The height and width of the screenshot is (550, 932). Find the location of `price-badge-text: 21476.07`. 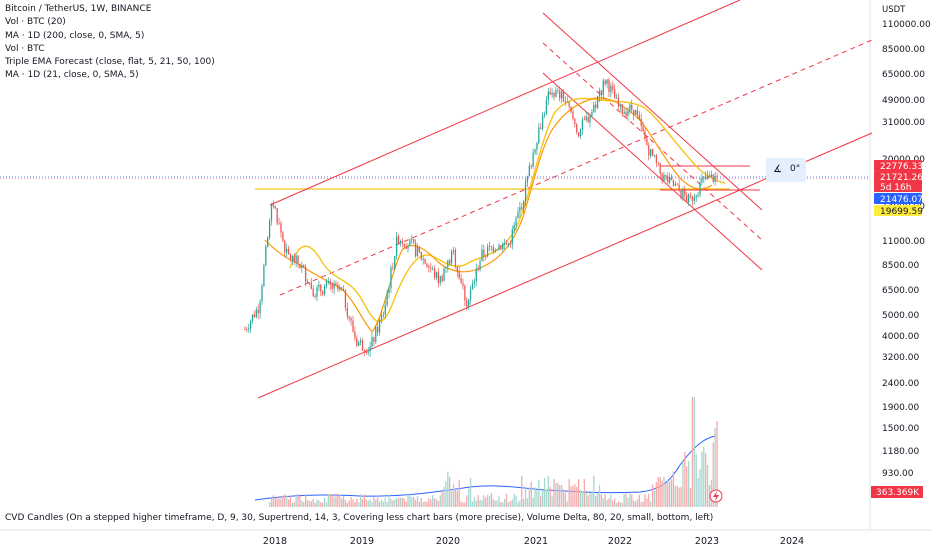

price-badge-text: 21476.07 is located at coordinates (901, 200).